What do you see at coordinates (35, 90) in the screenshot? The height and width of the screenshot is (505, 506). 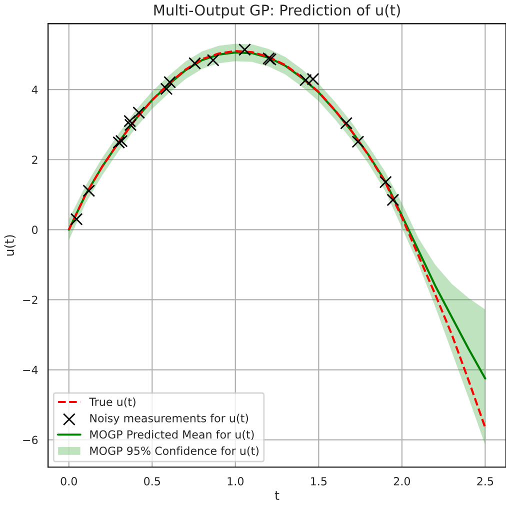 I see `y-tick-label: 4` at bounding box center [35, 90].